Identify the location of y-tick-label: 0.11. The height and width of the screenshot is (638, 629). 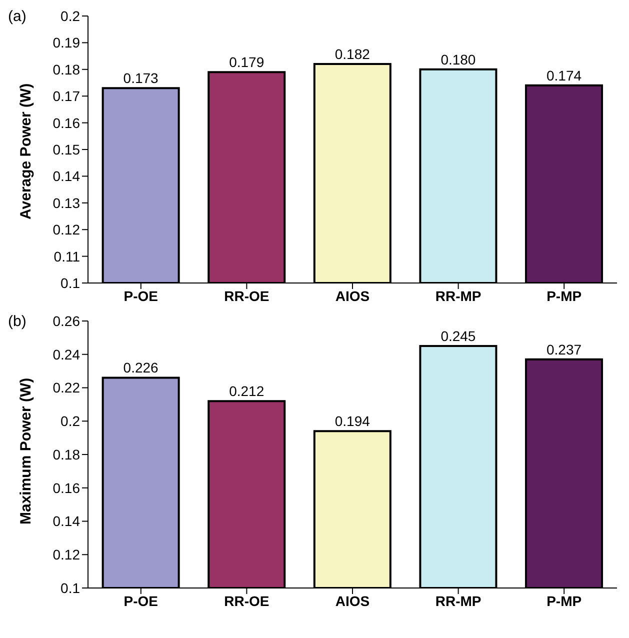
(67, 256).